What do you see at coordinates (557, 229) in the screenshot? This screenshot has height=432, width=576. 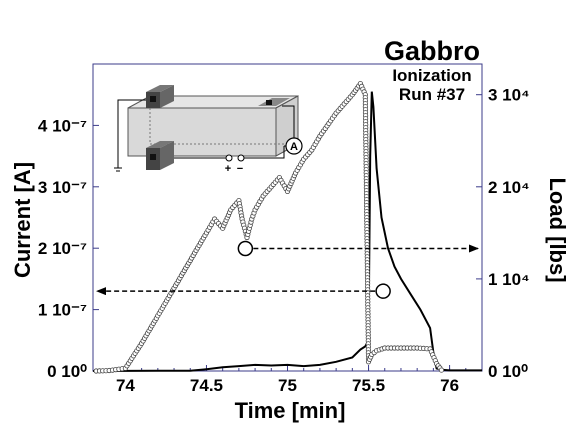 I see `y-axis-right-title: Load [lbs]` at bounding box center [557, 229].